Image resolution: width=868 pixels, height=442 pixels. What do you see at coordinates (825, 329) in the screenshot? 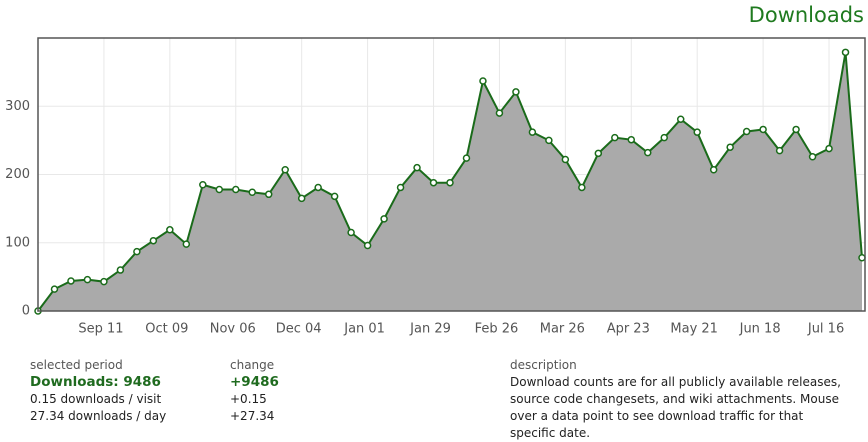
I see `x-tick-label: Jul 16` at bounding box center [825, 329].